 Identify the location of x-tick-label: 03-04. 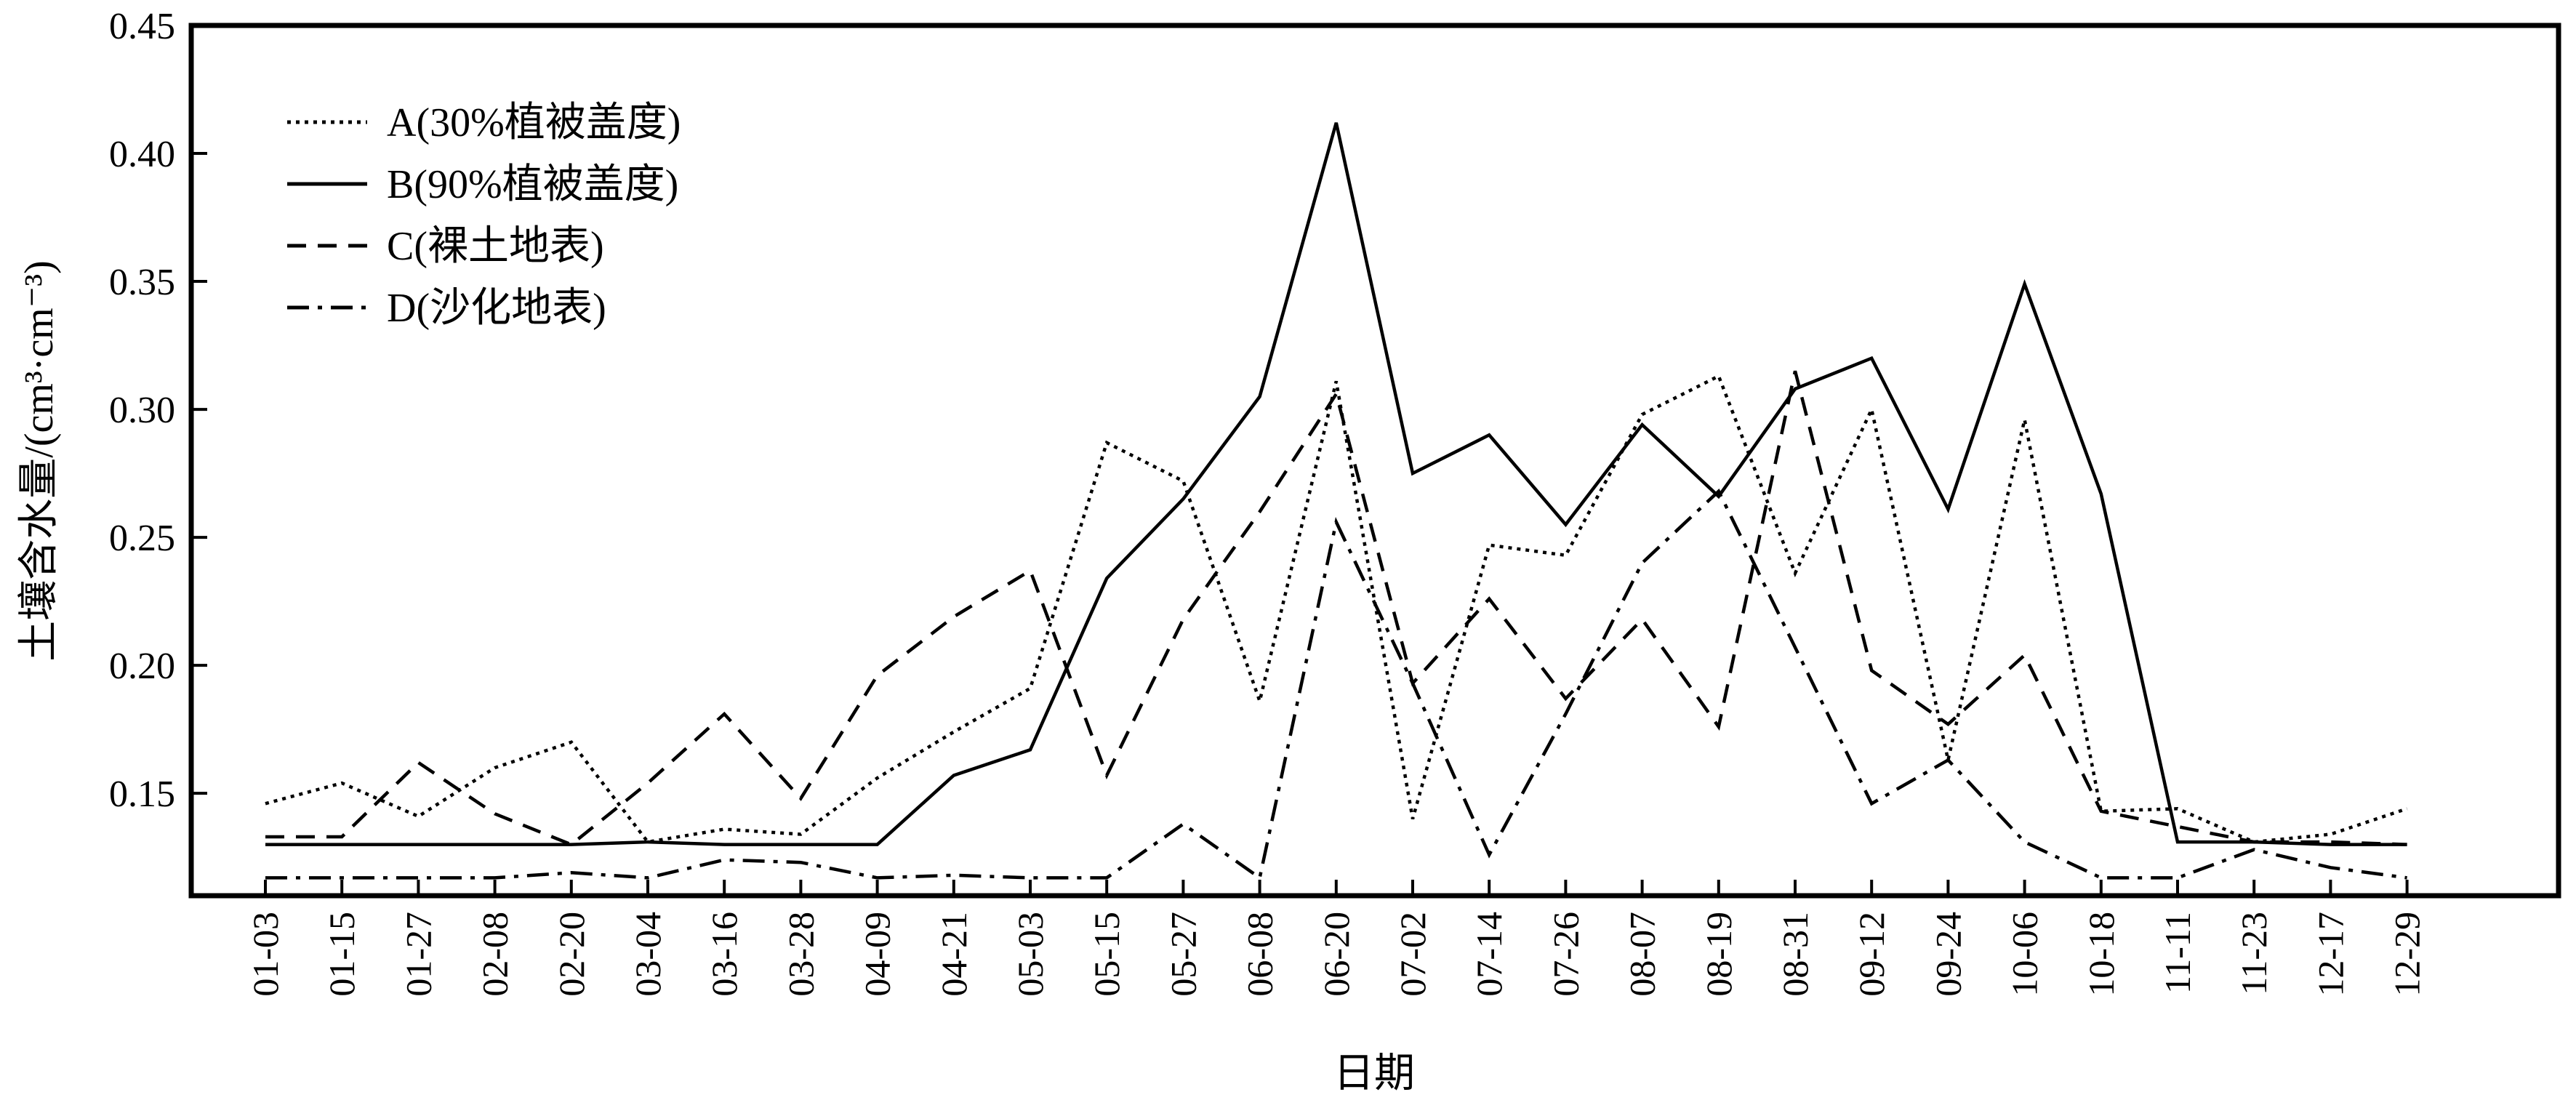
(647, 955).